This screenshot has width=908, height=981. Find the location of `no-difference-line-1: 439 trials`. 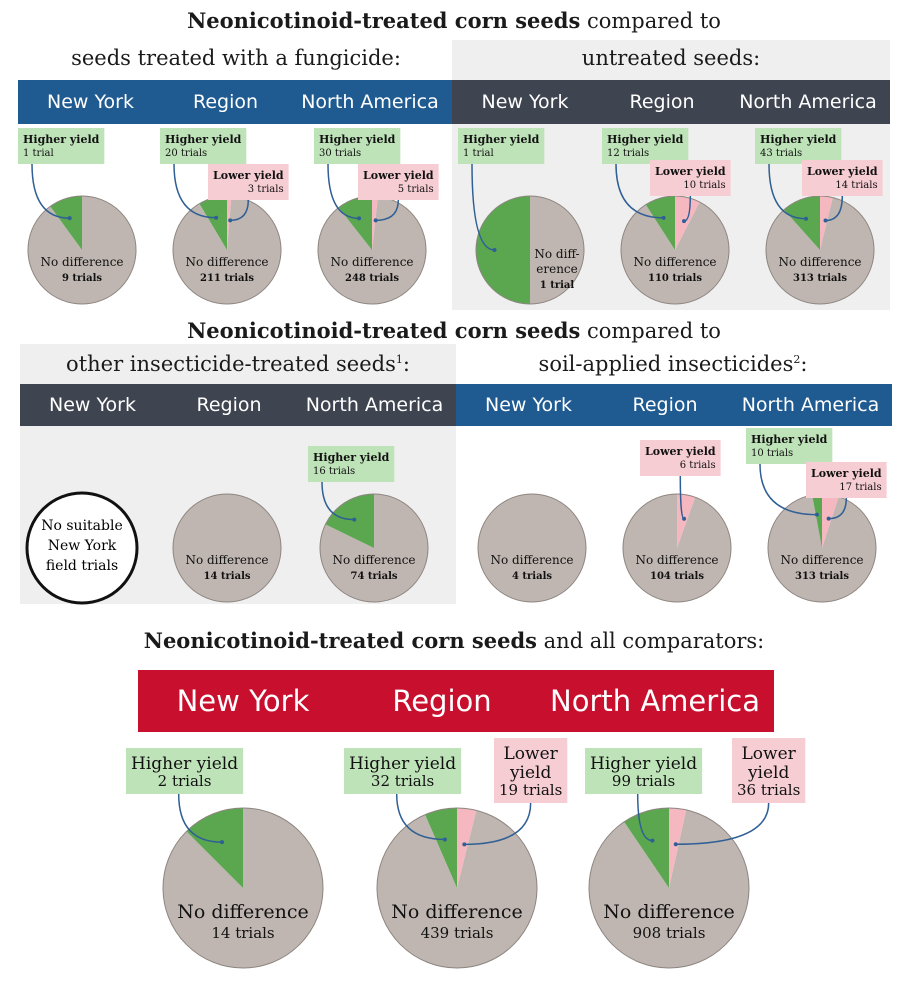

no-difference-line-1: 439 trials is located at coordinates (457, 933).